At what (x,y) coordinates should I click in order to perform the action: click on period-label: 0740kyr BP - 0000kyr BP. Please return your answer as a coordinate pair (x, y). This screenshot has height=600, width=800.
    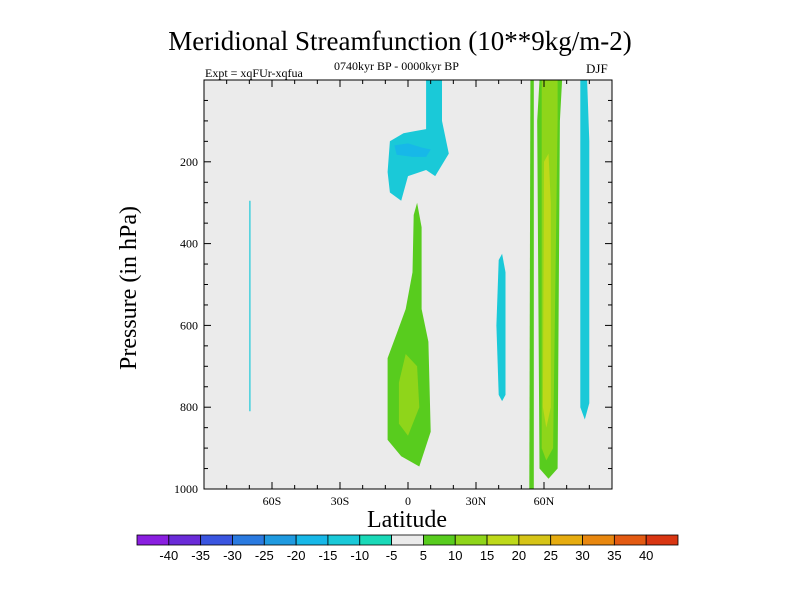
    Looking at the image, I should click on (396, 66).